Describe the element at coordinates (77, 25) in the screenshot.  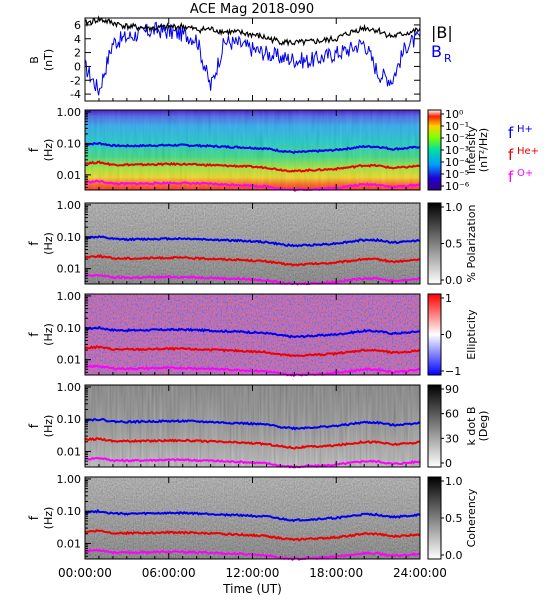
I see `b-ytick-label: 6` at that location.